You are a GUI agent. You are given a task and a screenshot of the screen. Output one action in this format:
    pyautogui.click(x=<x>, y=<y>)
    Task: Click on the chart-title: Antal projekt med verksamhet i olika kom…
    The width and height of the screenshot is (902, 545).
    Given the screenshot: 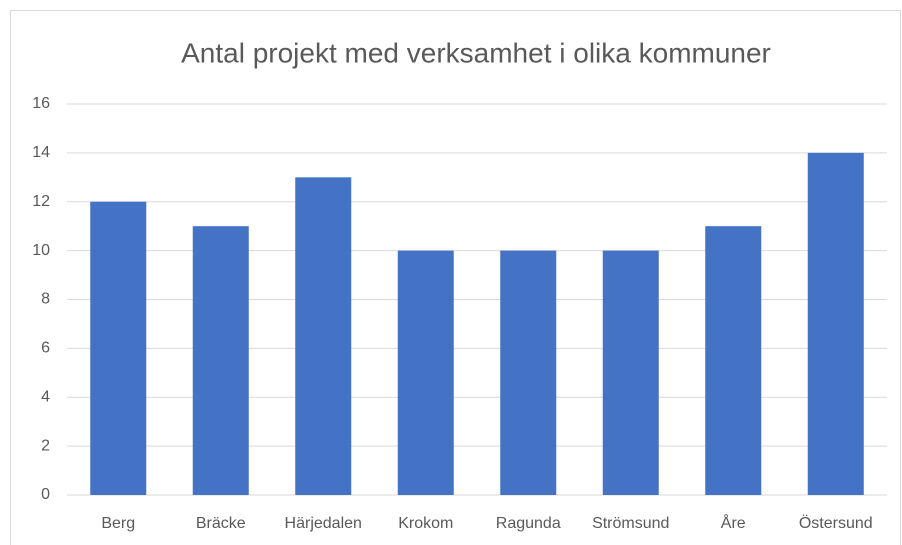 What is the action you would take?
    pyautogui.click(x=476, y=52)
    